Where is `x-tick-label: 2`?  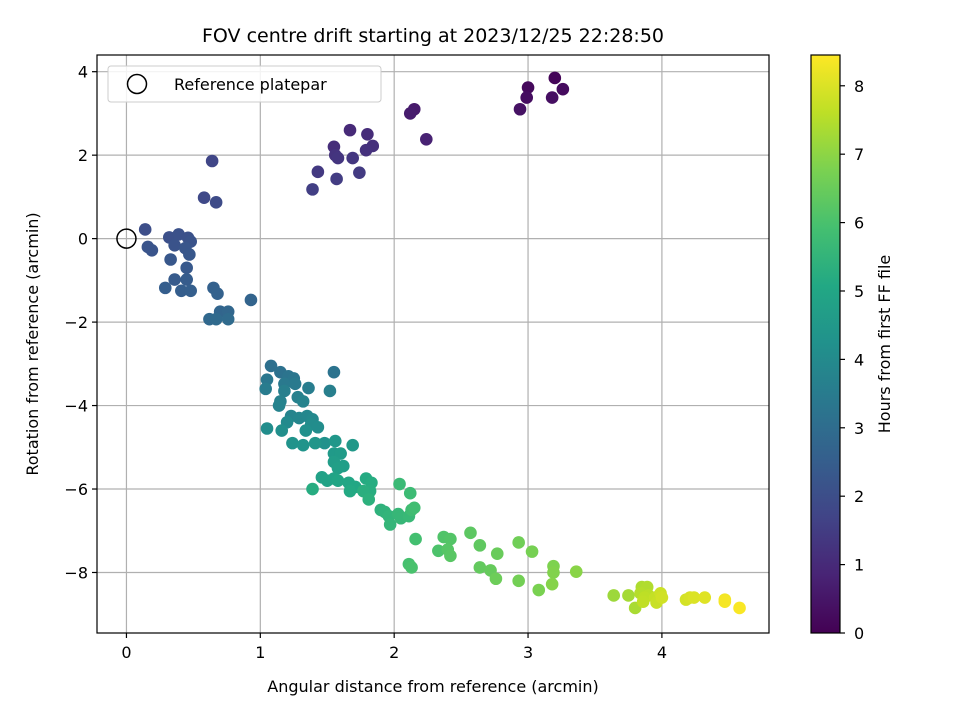
x-tick-label: 2 is located at coordinates (394, 652).